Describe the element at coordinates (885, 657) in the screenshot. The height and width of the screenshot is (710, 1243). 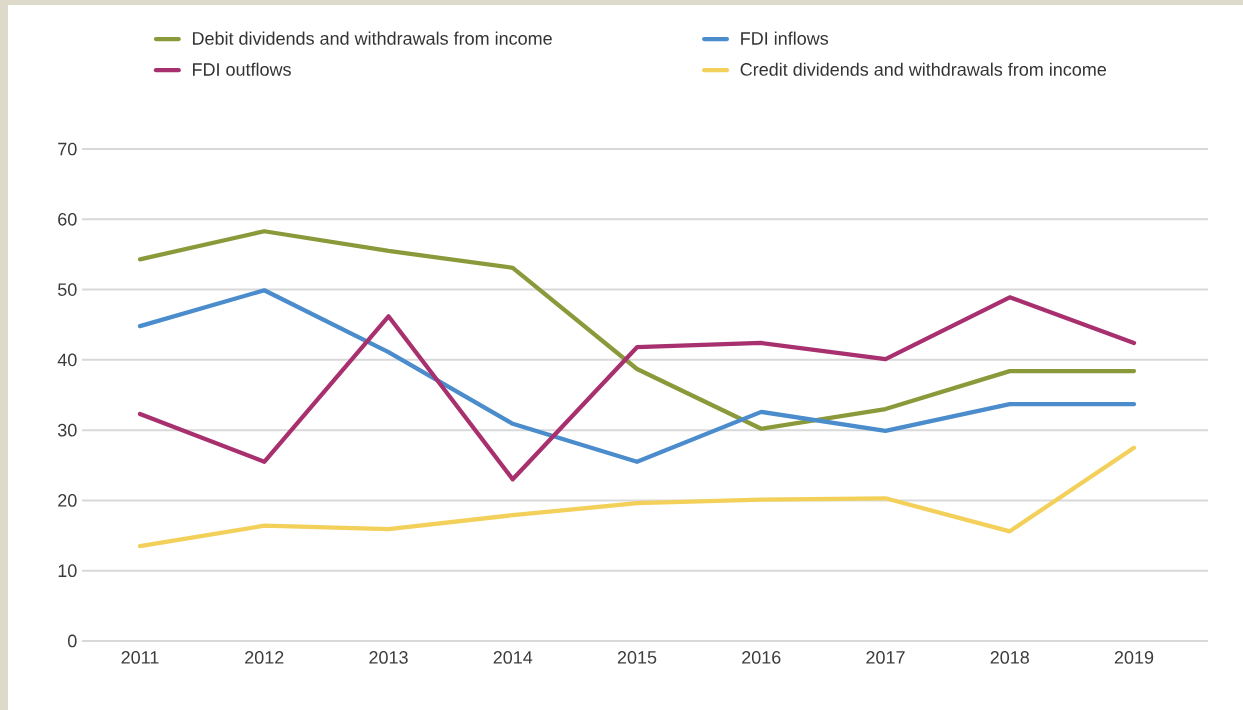
I see `x-tick-label: 2017` at that location.